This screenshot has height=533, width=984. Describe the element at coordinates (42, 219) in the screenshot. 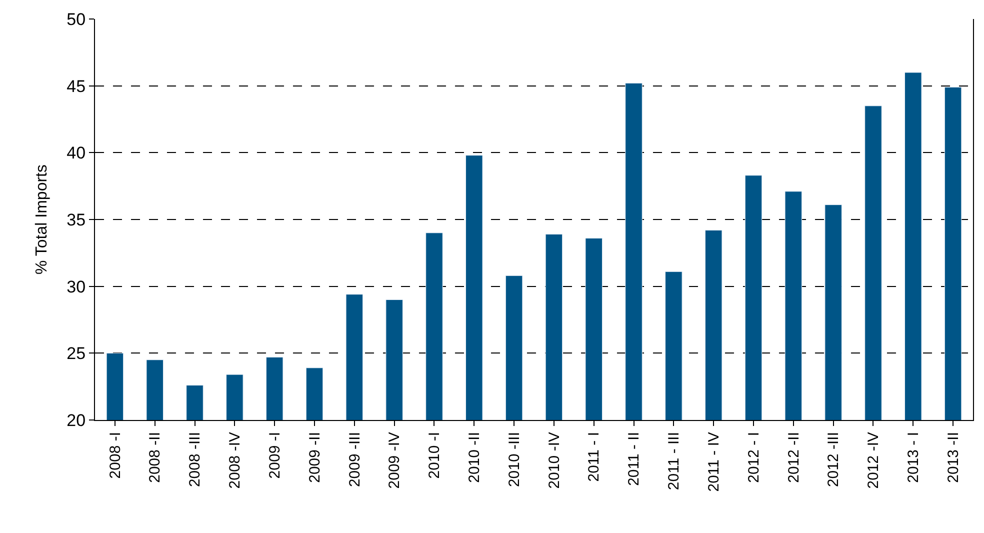

I see `y-axis-title: % Total Imports` at that location.